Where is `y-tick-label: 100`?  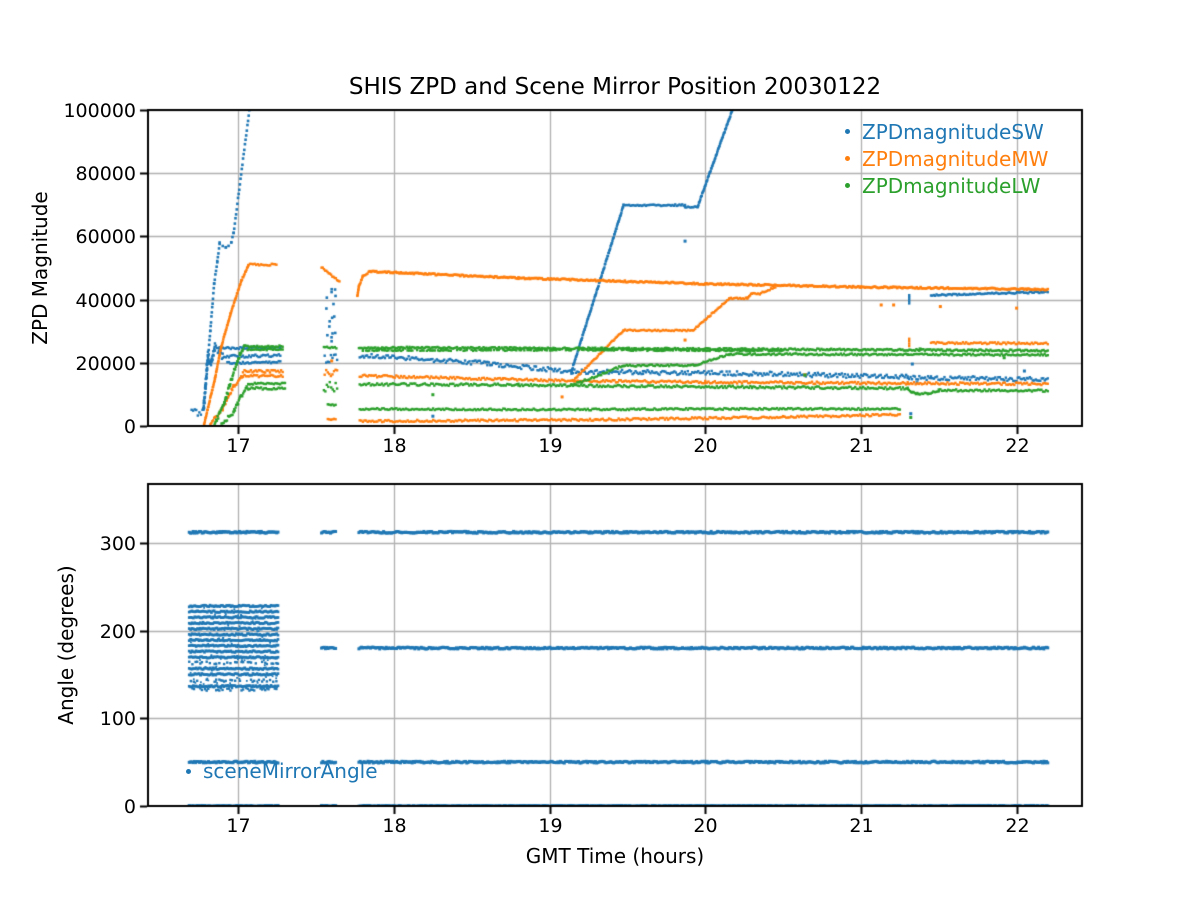
y-tick-label: 100 is located at coordinates (117, 718).